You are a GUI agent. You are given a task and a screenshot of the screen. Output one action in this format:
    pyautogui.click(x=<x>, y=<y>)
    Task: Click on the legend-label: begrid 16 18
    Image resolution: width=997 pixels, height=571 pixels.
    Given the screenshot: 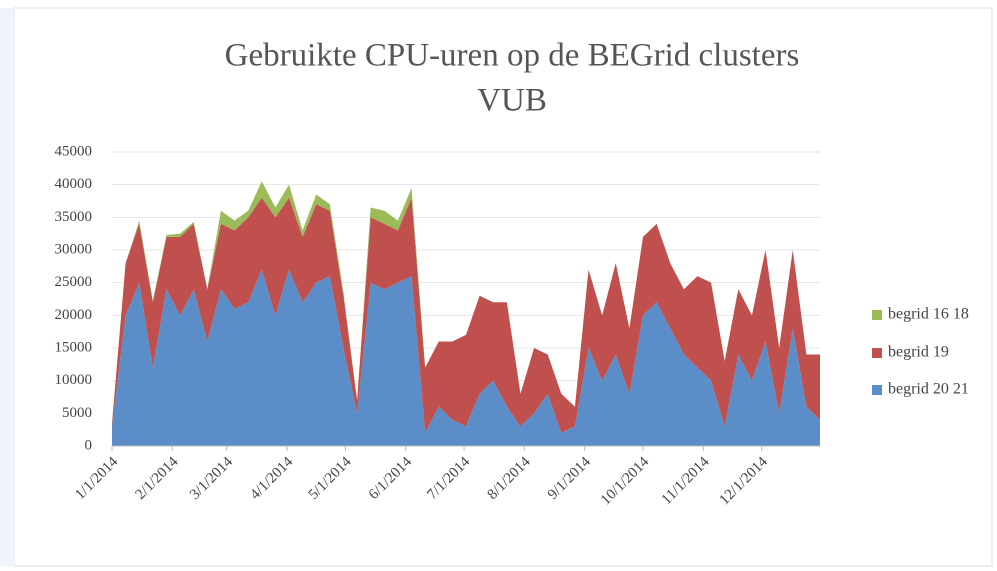 What is the action you would take?
    pyautogui.click(x=928, y=314)
    